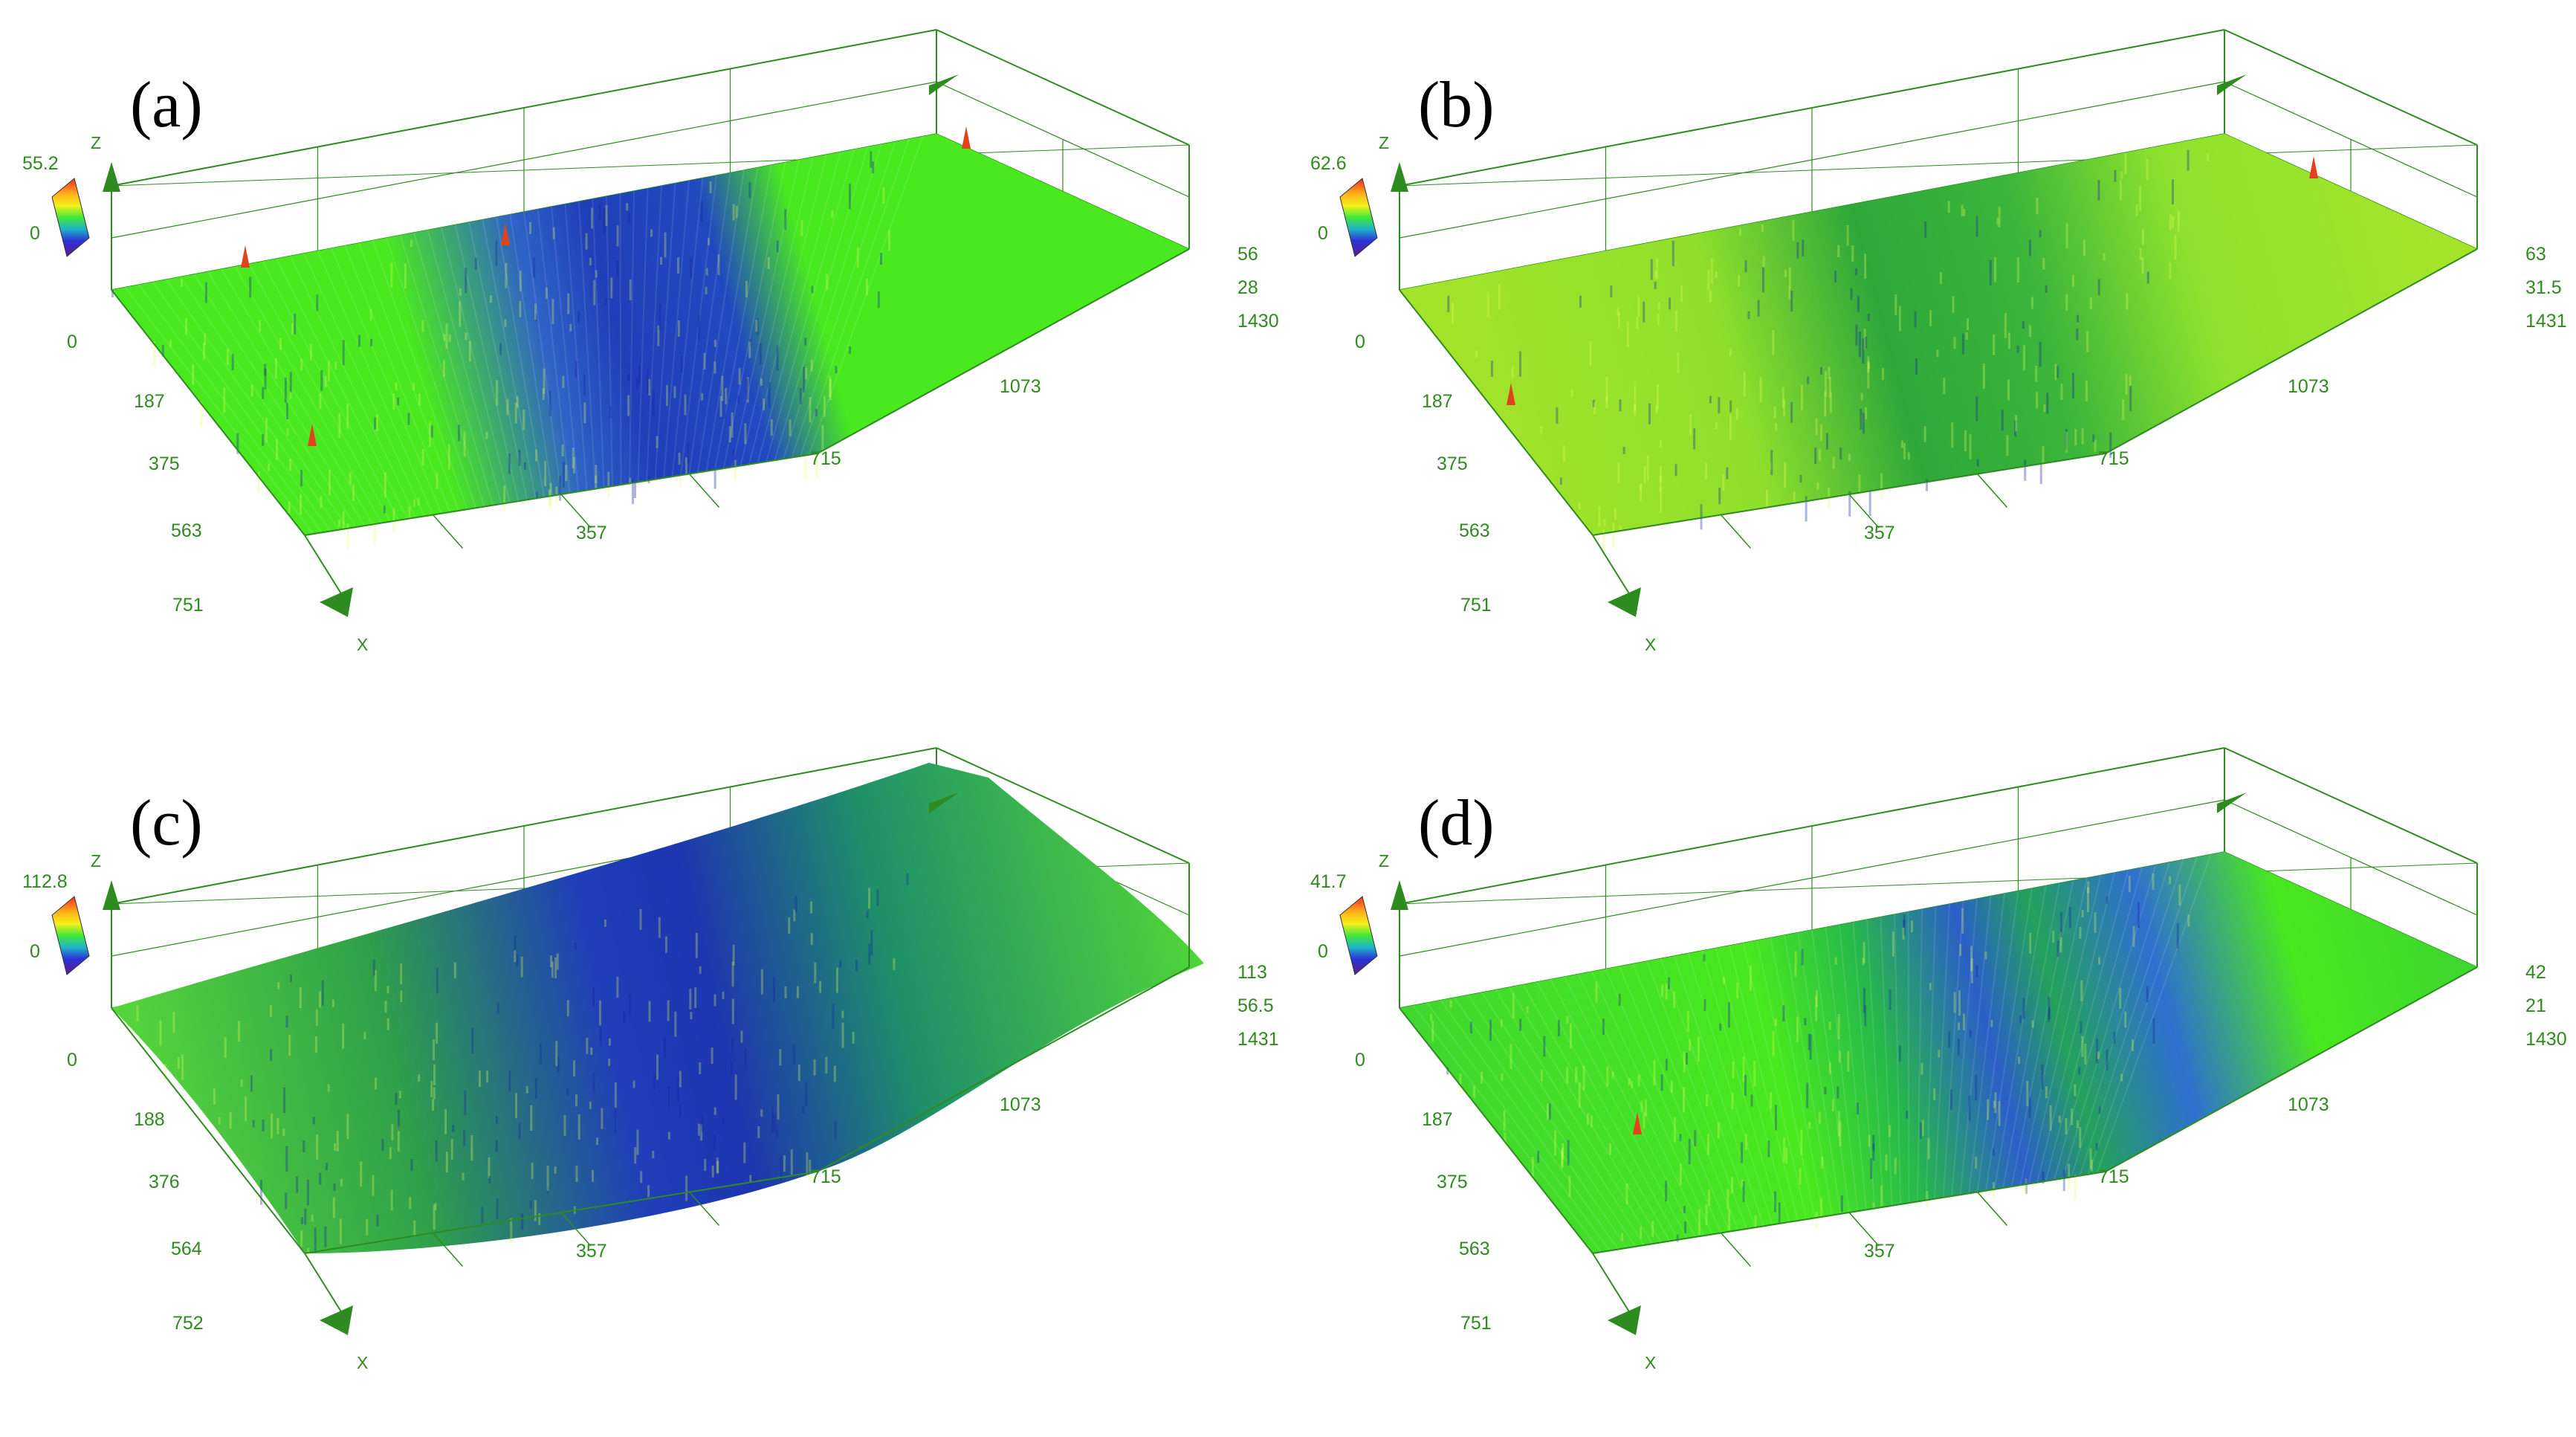 This screenshot has height=1437, width=2576. Describe the element at coordinates (1399, 177) in the screenshot. I see `z-axis-arrow-icon` at that location.